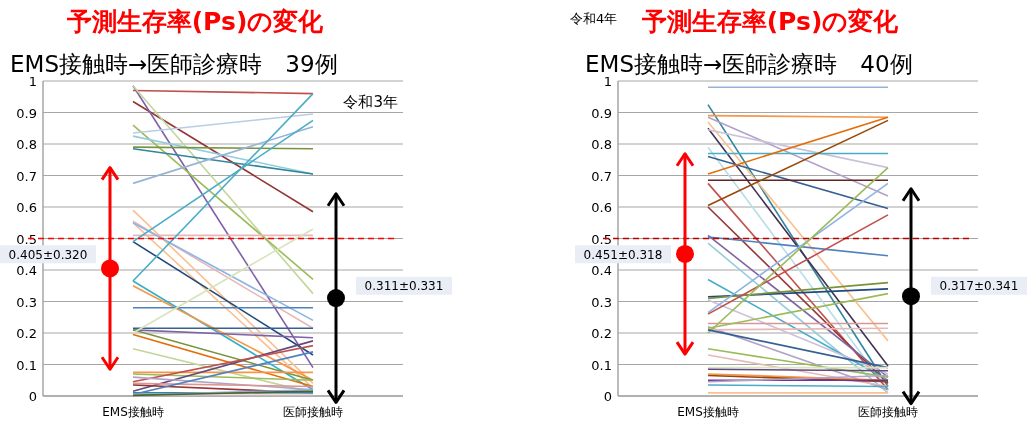 The width and height of the screenshot is (1032, 425). What do you see at coordinates (623, 254) in the screenshot?
I see `data-label: 0.451±0.318` at bounding box center [623, 254].